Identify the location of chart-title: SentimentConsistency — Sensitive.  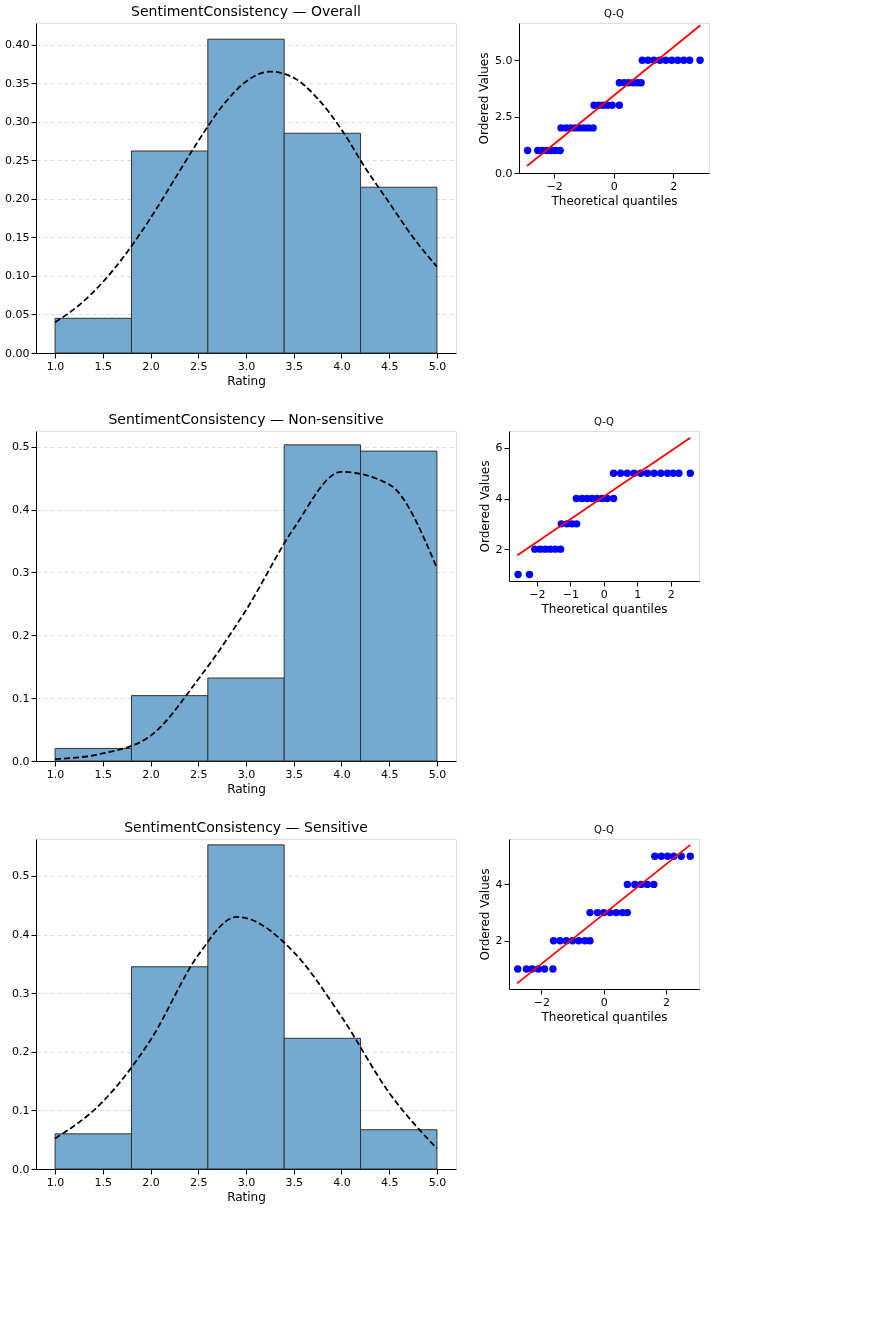
(246, 827).